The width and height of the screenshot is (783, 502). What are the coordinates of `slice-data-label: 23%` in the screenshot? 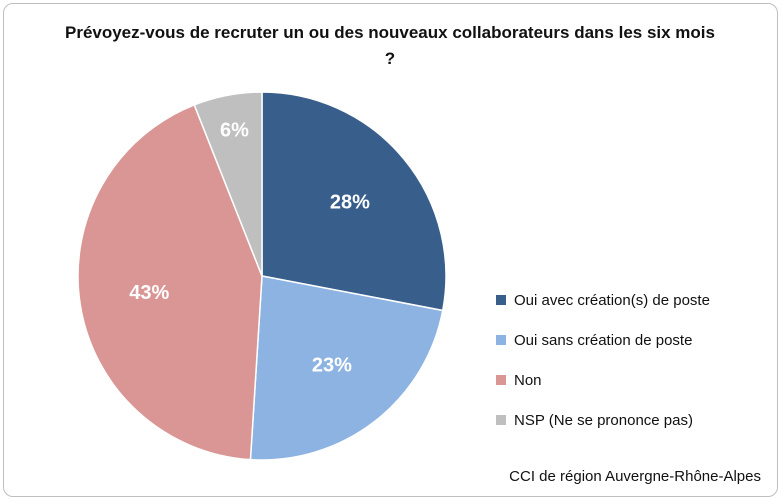 It's located at (332, 365).